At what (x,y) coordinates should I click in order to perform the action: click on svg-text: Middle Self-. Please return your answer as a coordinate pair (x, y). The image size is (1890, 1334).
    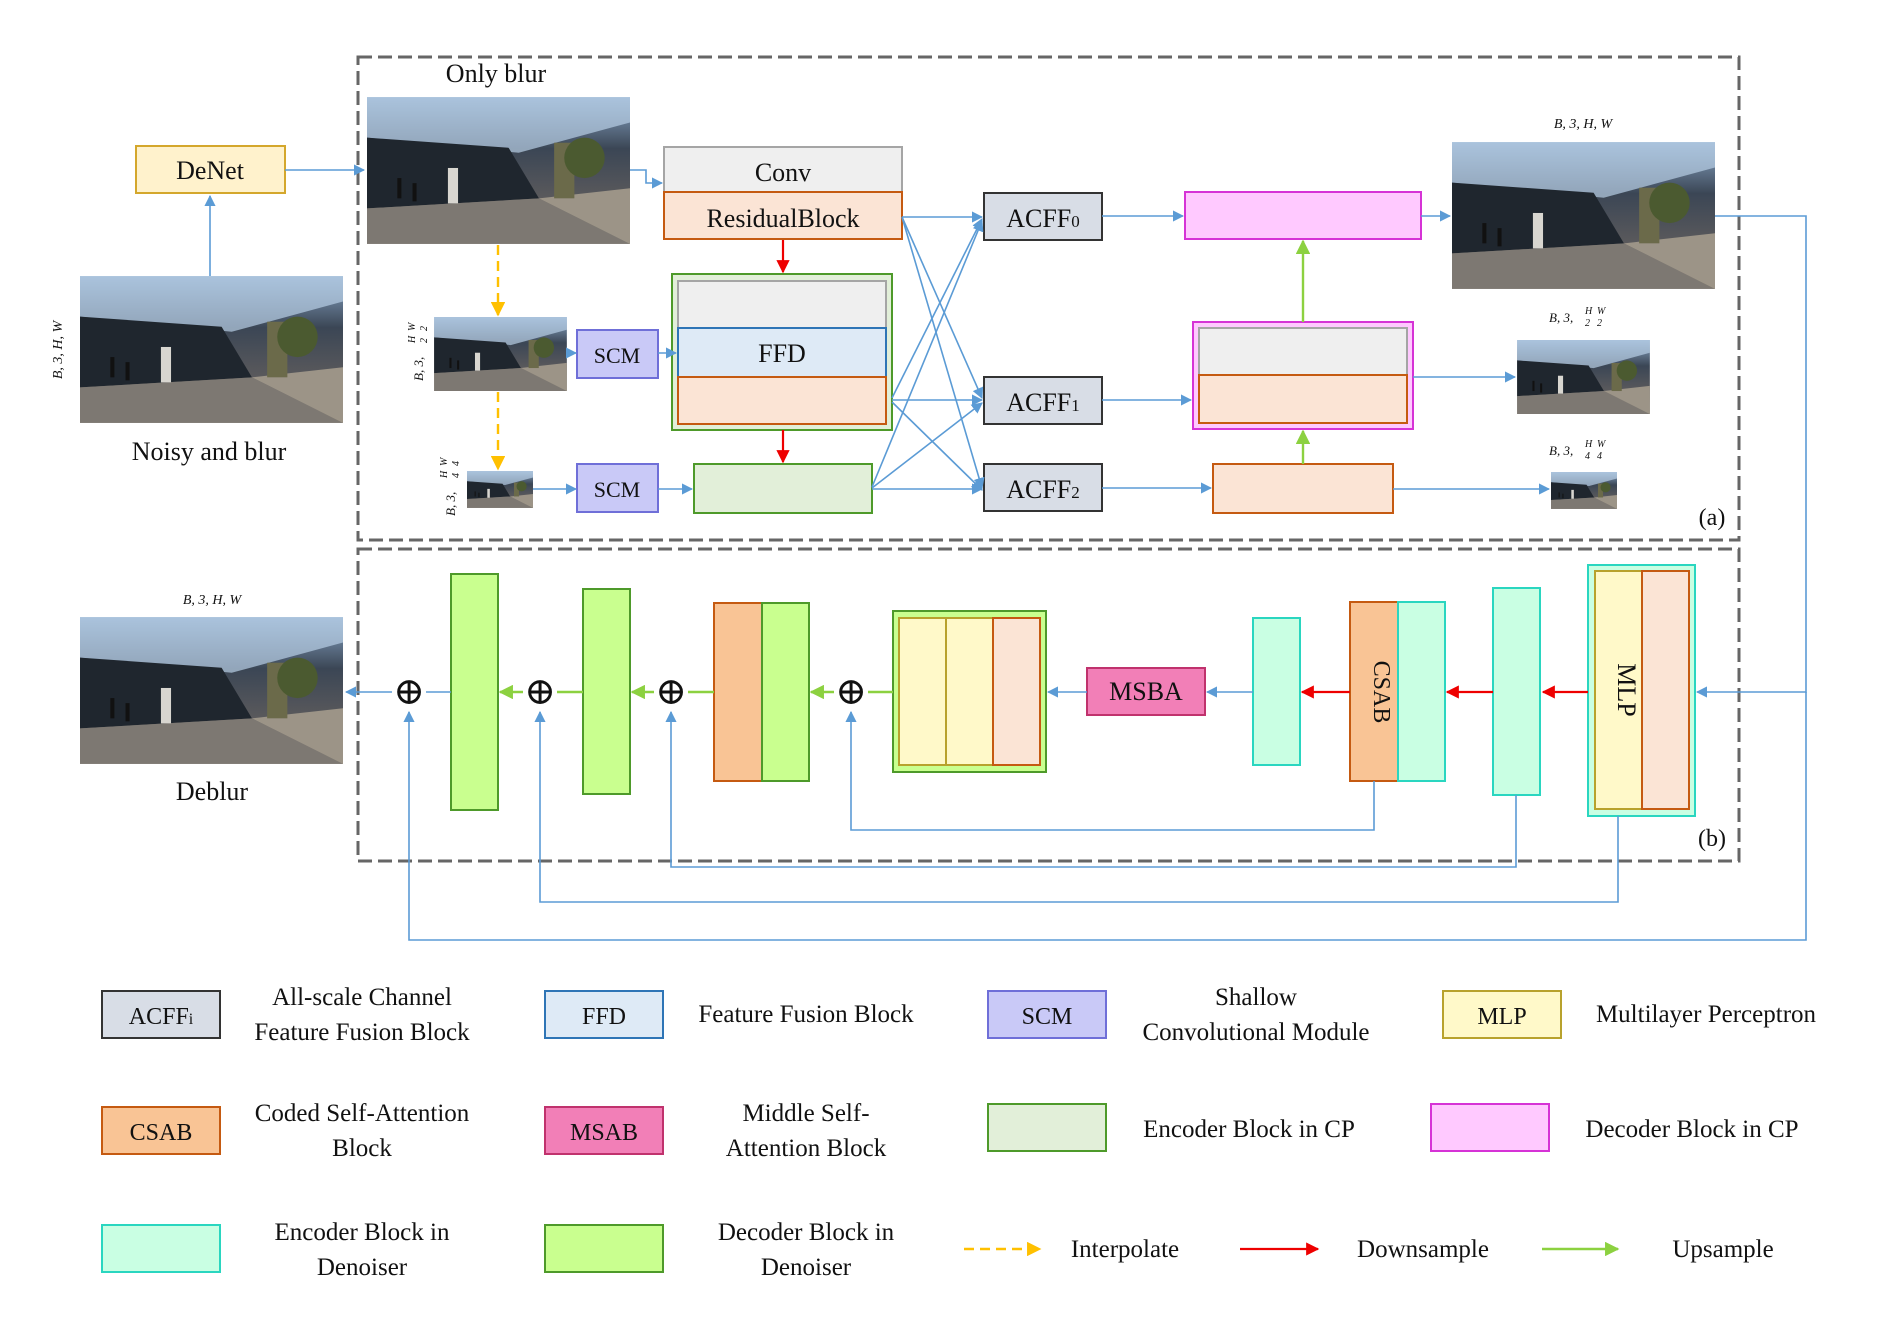
    Looking at the image, I should click on (805, 1113).